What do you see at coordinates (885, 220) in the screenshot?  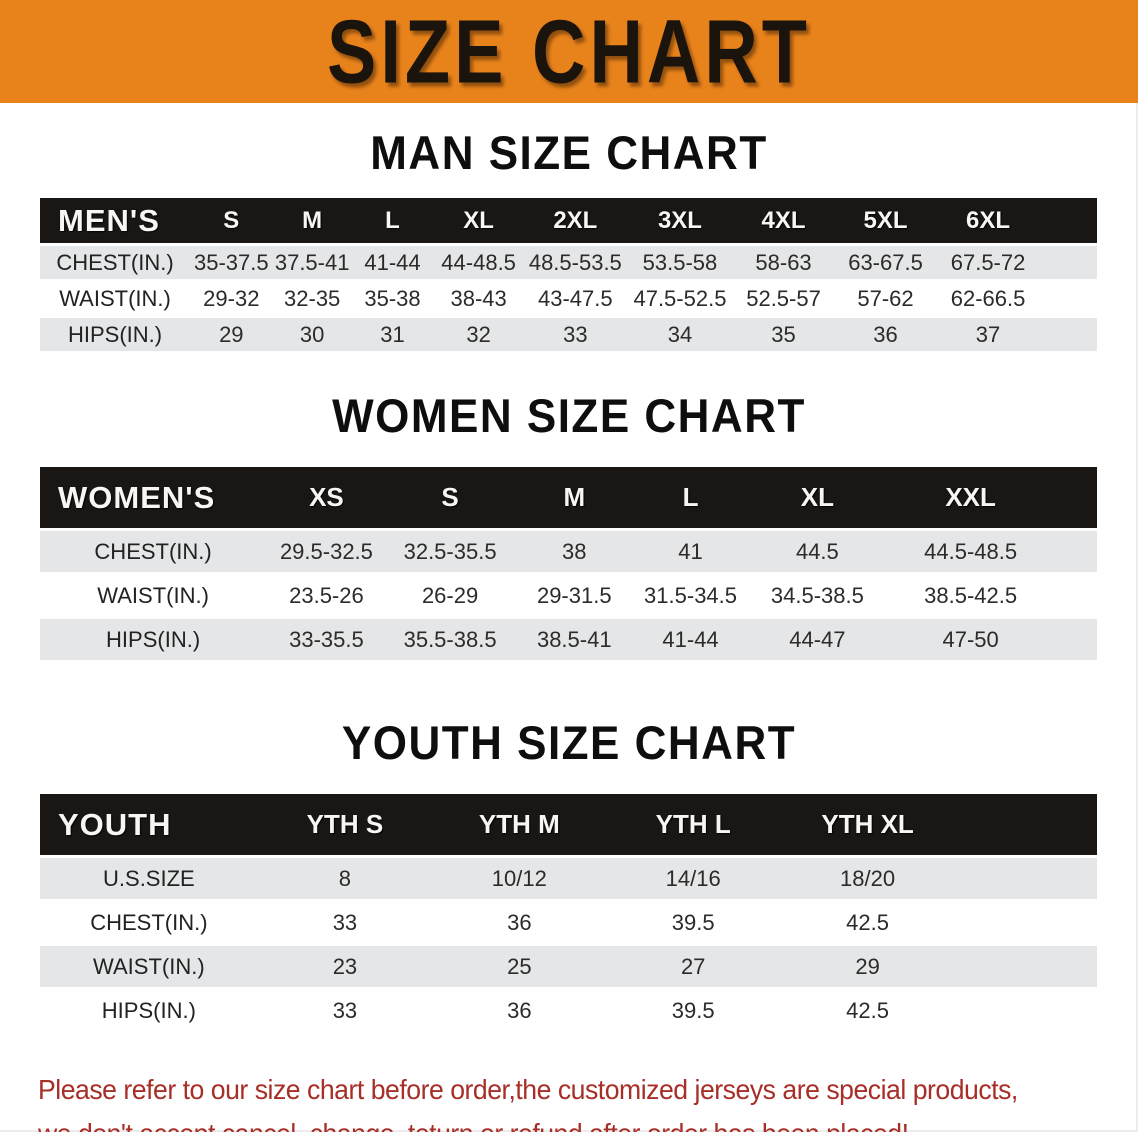 I see `column-header-5xl: 5XL` at bounding box center [885, 220].